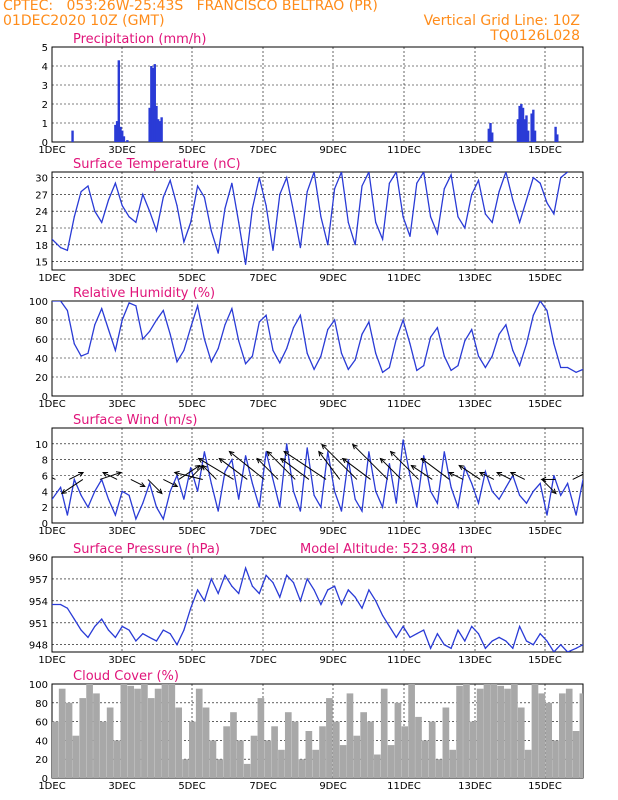 Image resolution: width=618 pixels, height=800 pixels. I want to click on panel-title: Surface Temperature (nC), so click(157, 164).